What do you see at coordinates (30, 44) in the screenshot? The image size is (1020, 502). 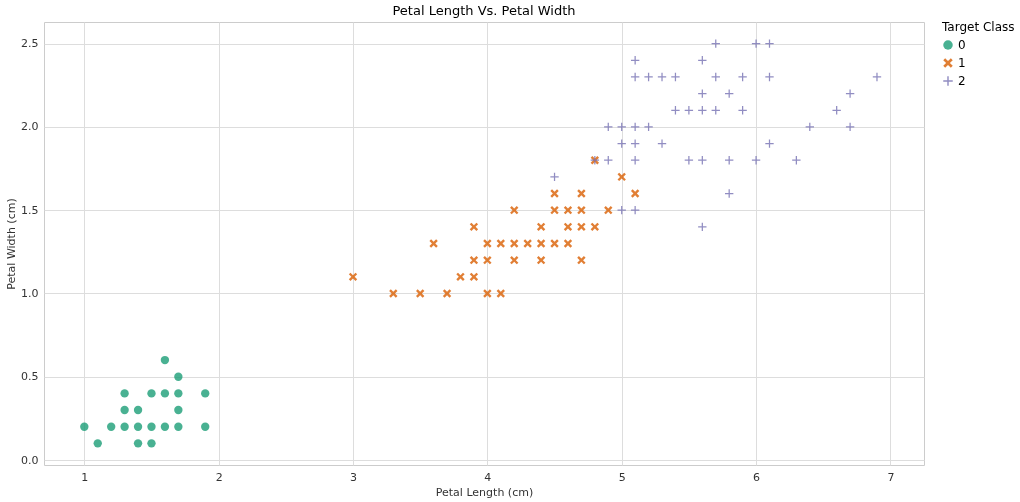 I see `y-tick-label: 2.5` at bounding box center [30, 44].